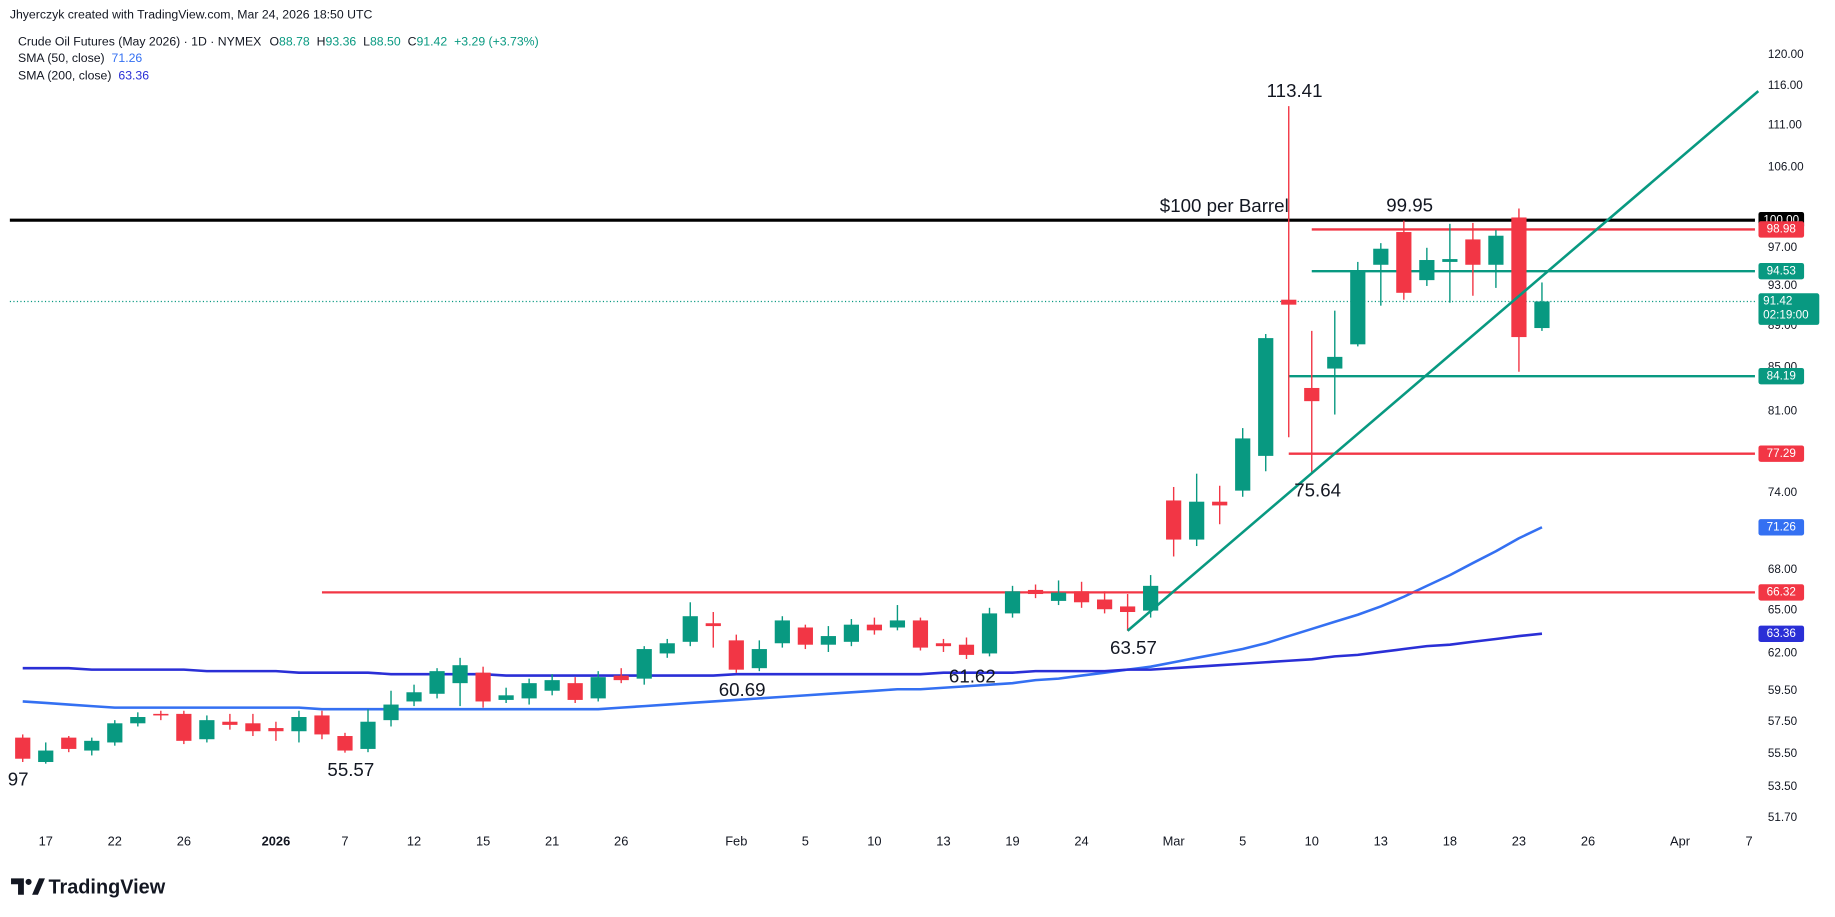 The width and height of the screenshot is (1835, 917). Describe the element at coordinates (412, 42) in the screenshot. I see `ohlc-key: C` at that location.